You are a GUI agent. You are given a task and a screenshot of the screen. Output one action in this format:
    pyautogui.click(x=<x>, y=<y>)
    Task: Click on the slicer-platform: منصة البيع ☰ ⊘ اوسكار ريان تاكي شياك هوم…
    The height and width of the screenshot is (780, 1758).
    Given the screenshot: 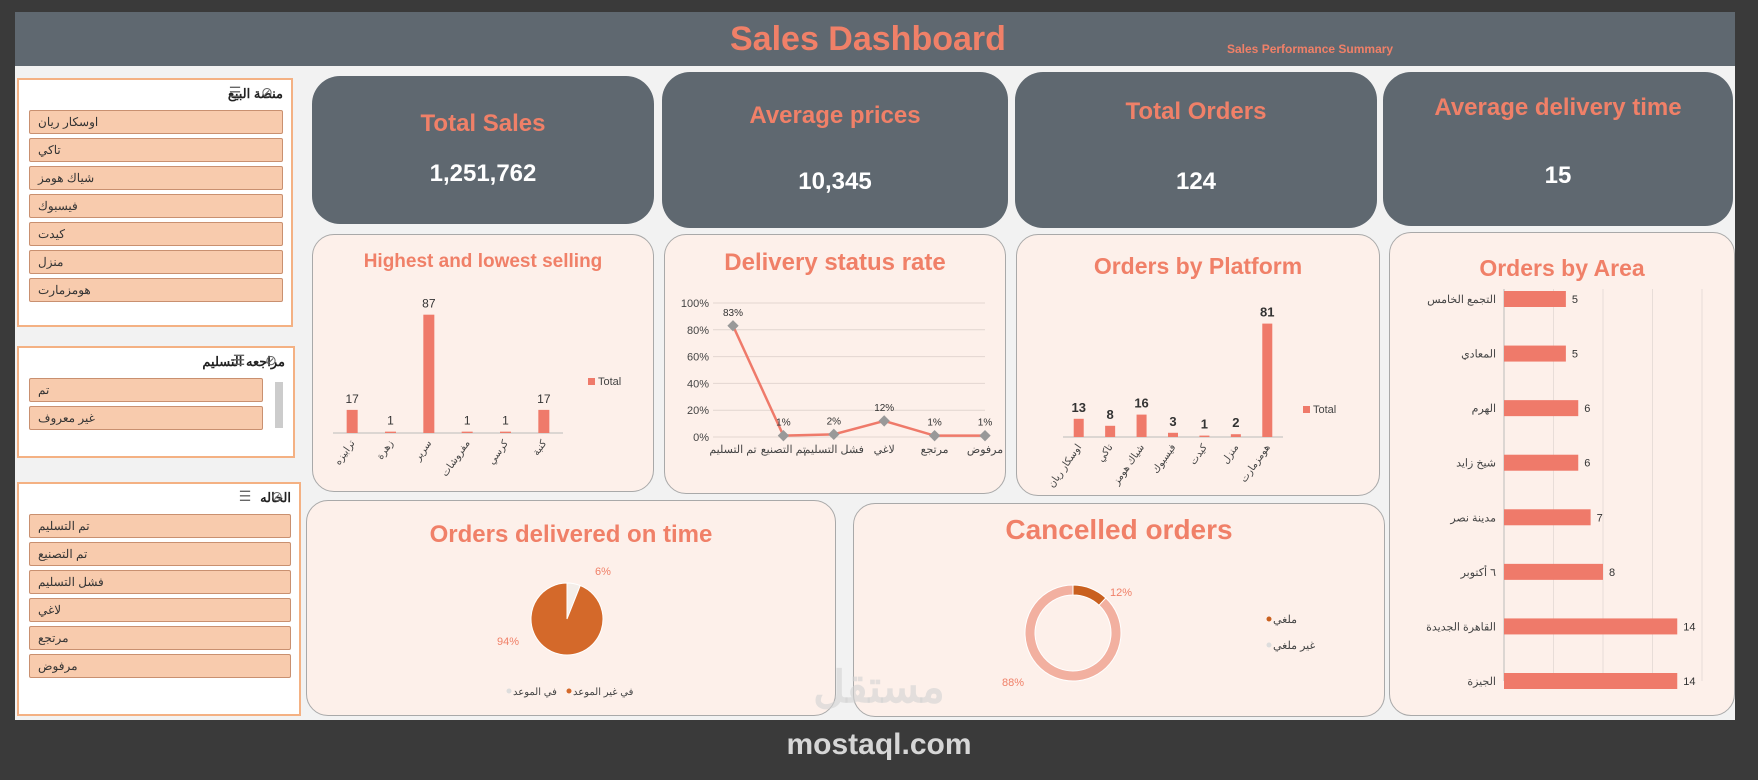 What is the action you would take?
    pyautogui.click(x=155, y=202)
    